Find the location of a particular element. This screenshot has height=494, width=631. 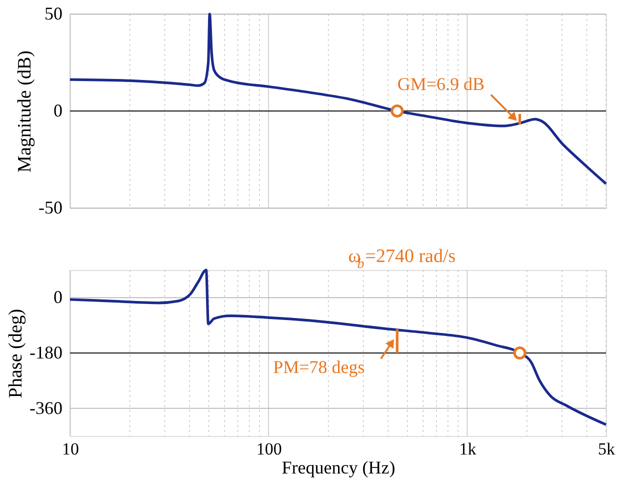

y-tick-label: 50 is located at coordinates (53, 14).